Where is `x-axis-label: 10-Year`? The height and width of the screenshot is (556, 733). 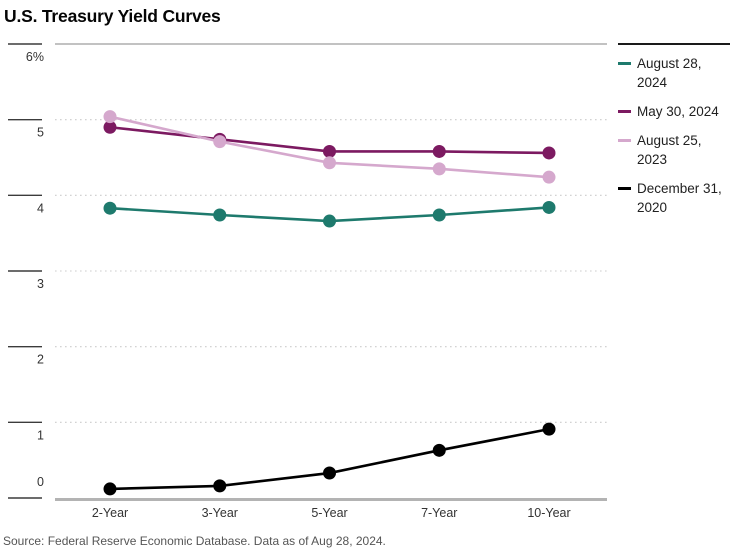 x-axis-label: 10-Year is located at coordinates (548, 513).